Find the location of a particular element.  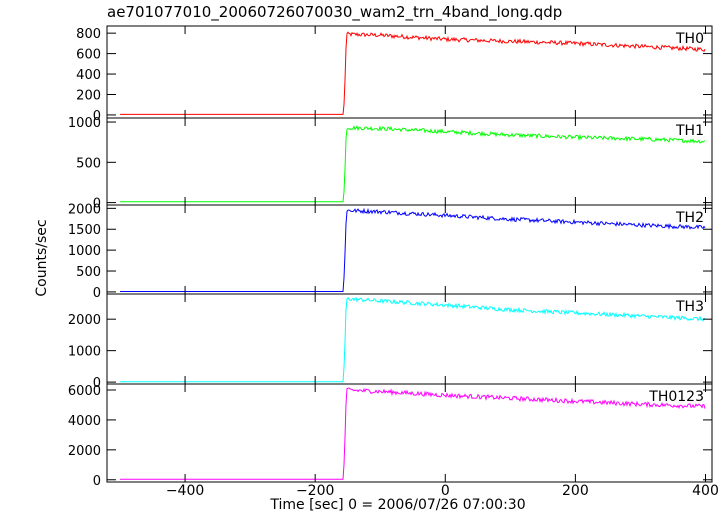

series-line-th0123 is located at coordinates (413, 433).